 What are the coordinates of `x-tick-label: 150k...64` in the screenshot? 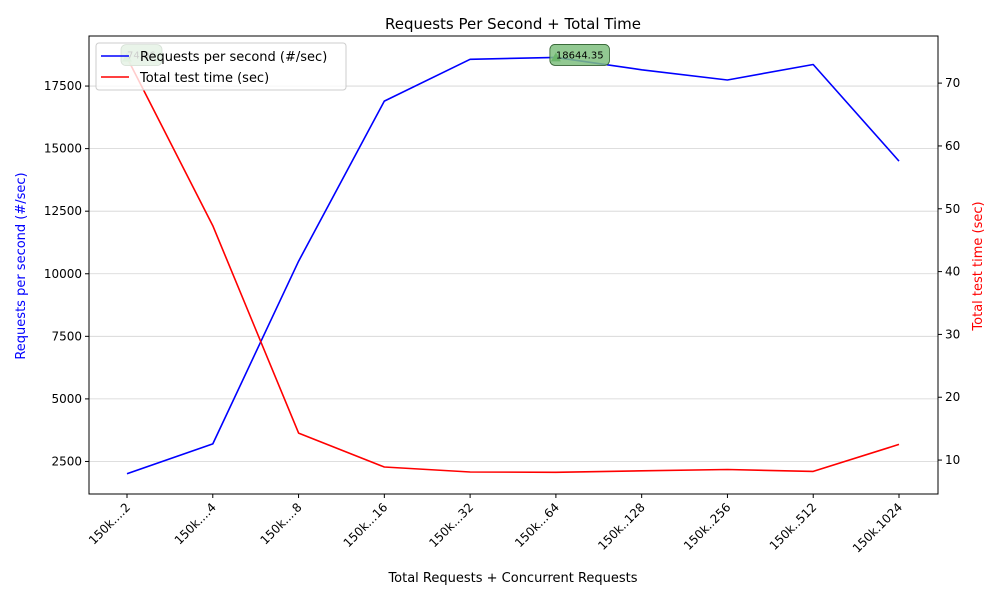 It's located at (537, 525).